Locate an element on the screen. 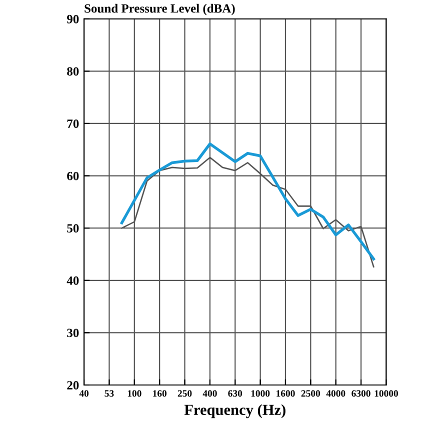 The height and width of the screenshot is (439, 447). y-tick-label: 20 is located at coordinates (73, 385).